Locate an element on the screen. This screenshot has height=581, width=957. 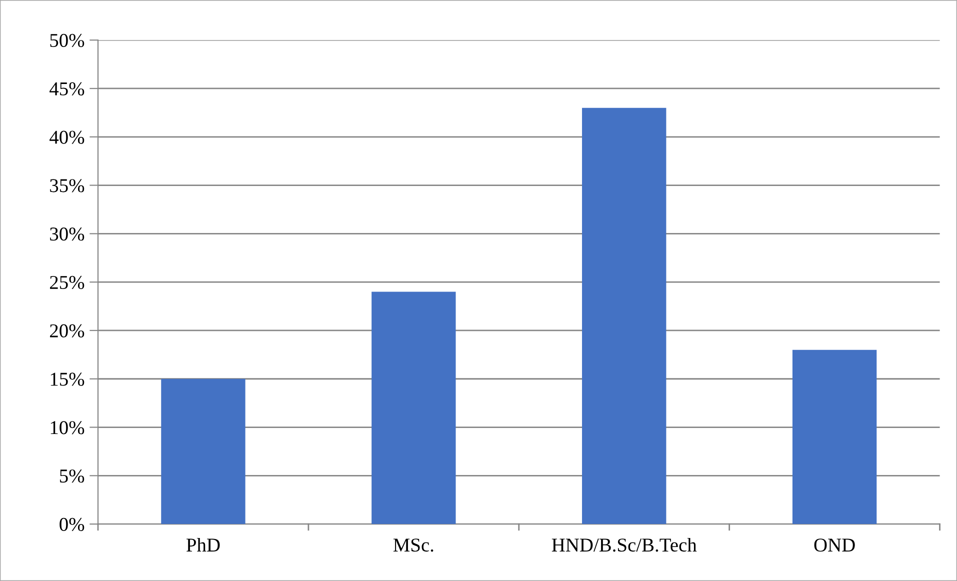
x-tick-label: PhD is located at coordinates (203, 545).